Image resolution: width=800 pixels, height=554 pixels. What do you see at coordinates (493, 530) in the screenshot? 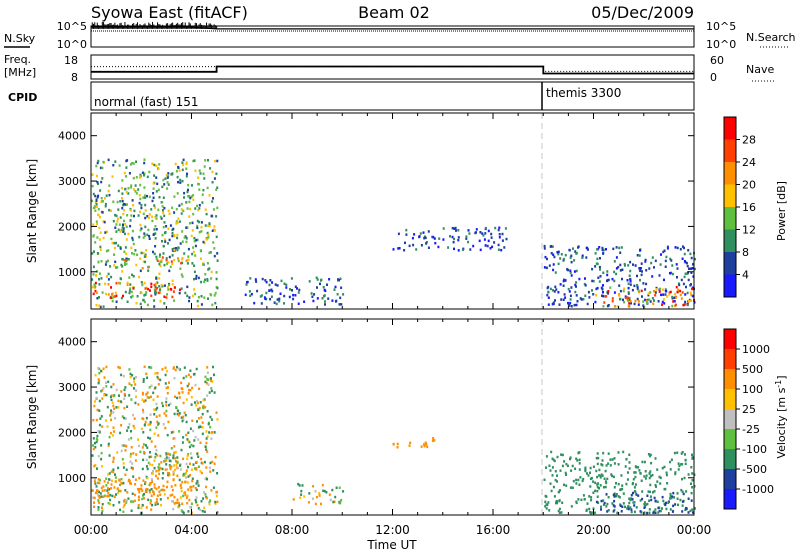
I see `time-tick-label: 16:00` at bounding box center [493, 530].